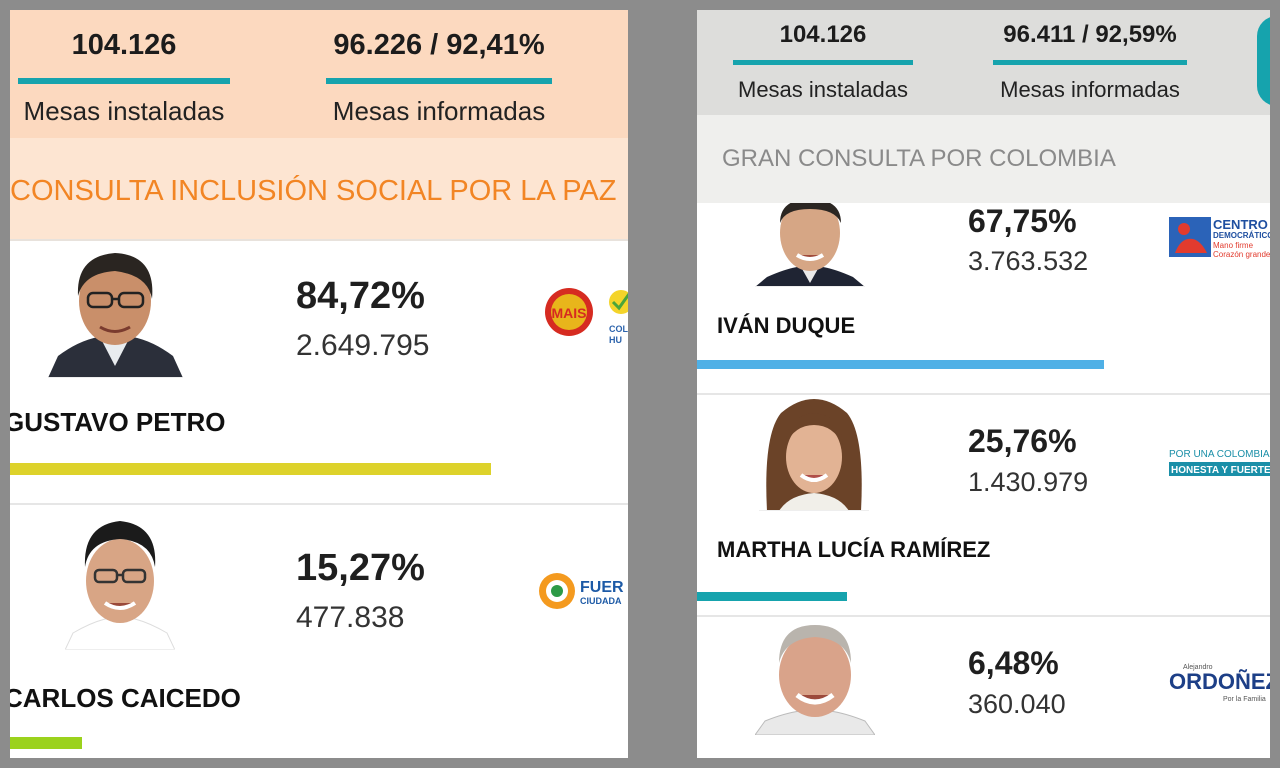  I want to click on svg-text: Alejandro, so click(1198, 667).